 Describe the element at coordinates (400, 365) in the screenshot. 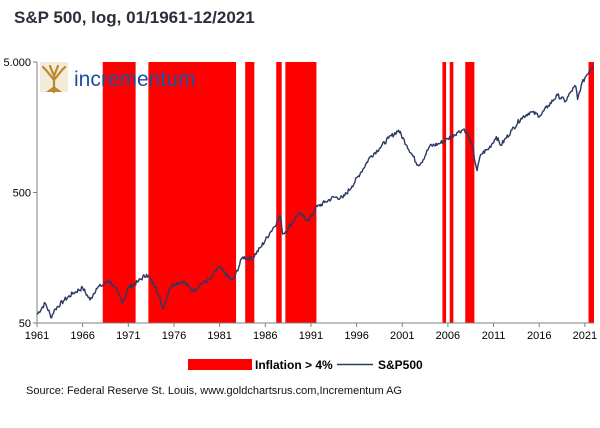

I see `legend-label-sp500: S&P500` at that location.